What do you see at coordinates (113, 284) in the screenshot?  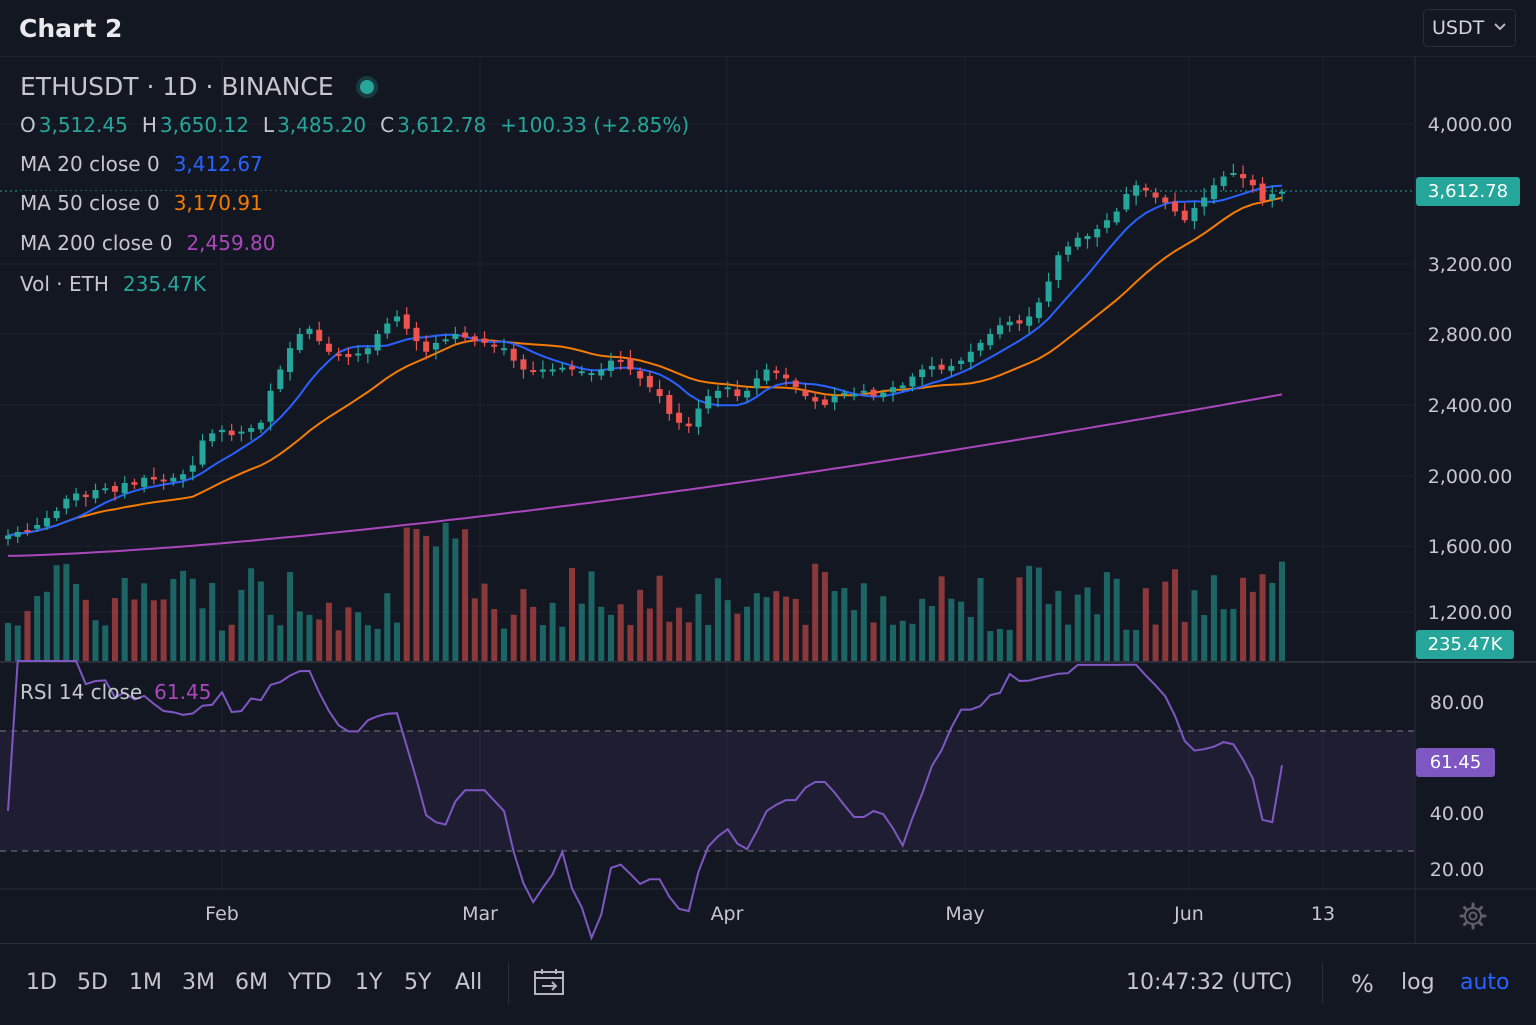 I see `volume-legend: Vol · ETH 235.47K` at bounding box center [113, 284].